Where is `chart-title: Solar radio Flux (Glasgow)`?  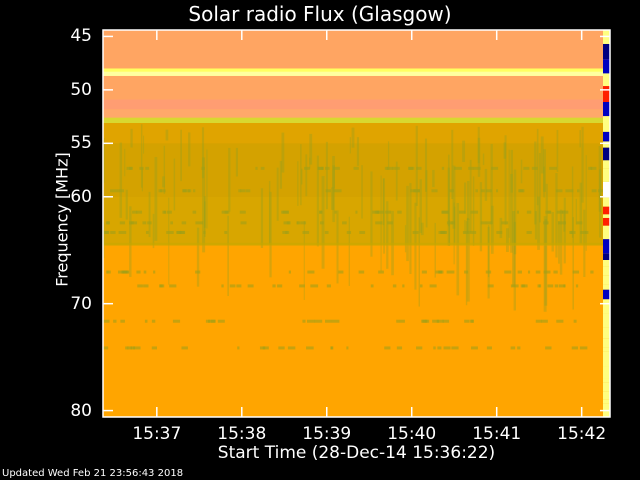 chart-title: Solar radio Flux (Glasgow) is located at coordinates (320, 14).